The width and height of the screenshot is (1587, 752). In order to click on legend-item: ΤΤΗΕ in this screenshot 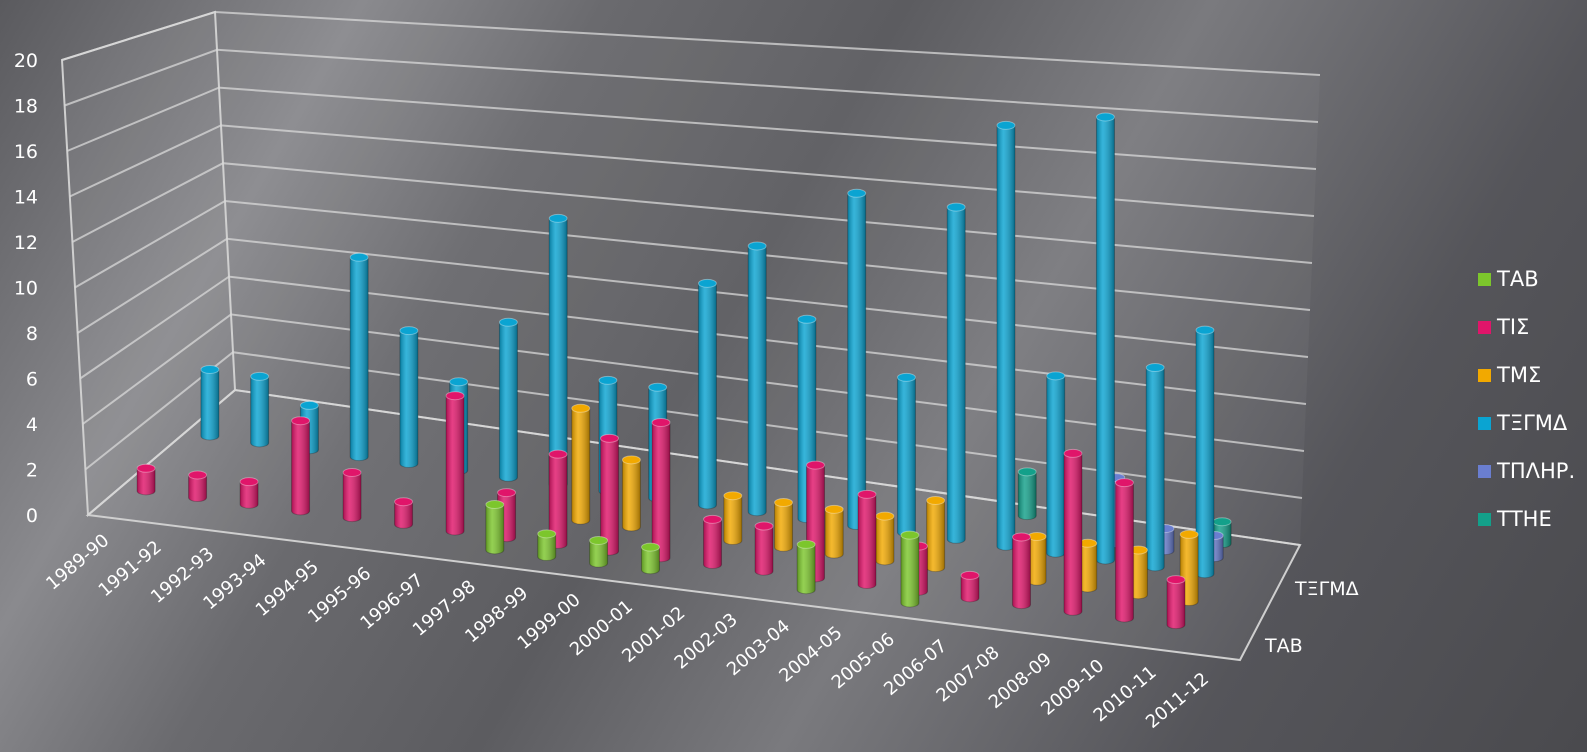, I will do `click(1526, 519)`.